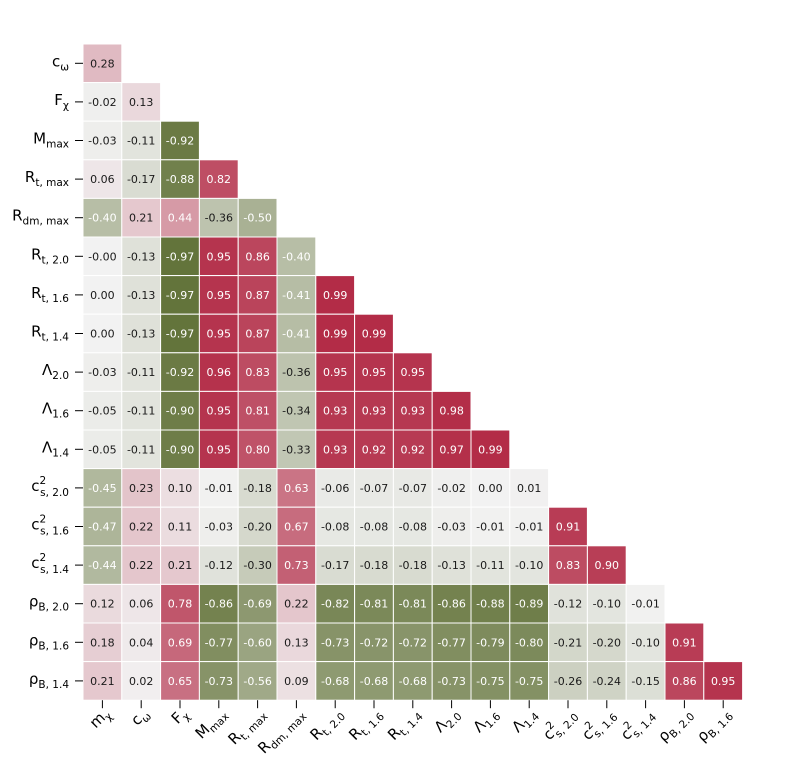 Image resolution: width=789 pixels, height=783 pixels. I want to click on cell-value-label: -0.20, so click(607, 642).